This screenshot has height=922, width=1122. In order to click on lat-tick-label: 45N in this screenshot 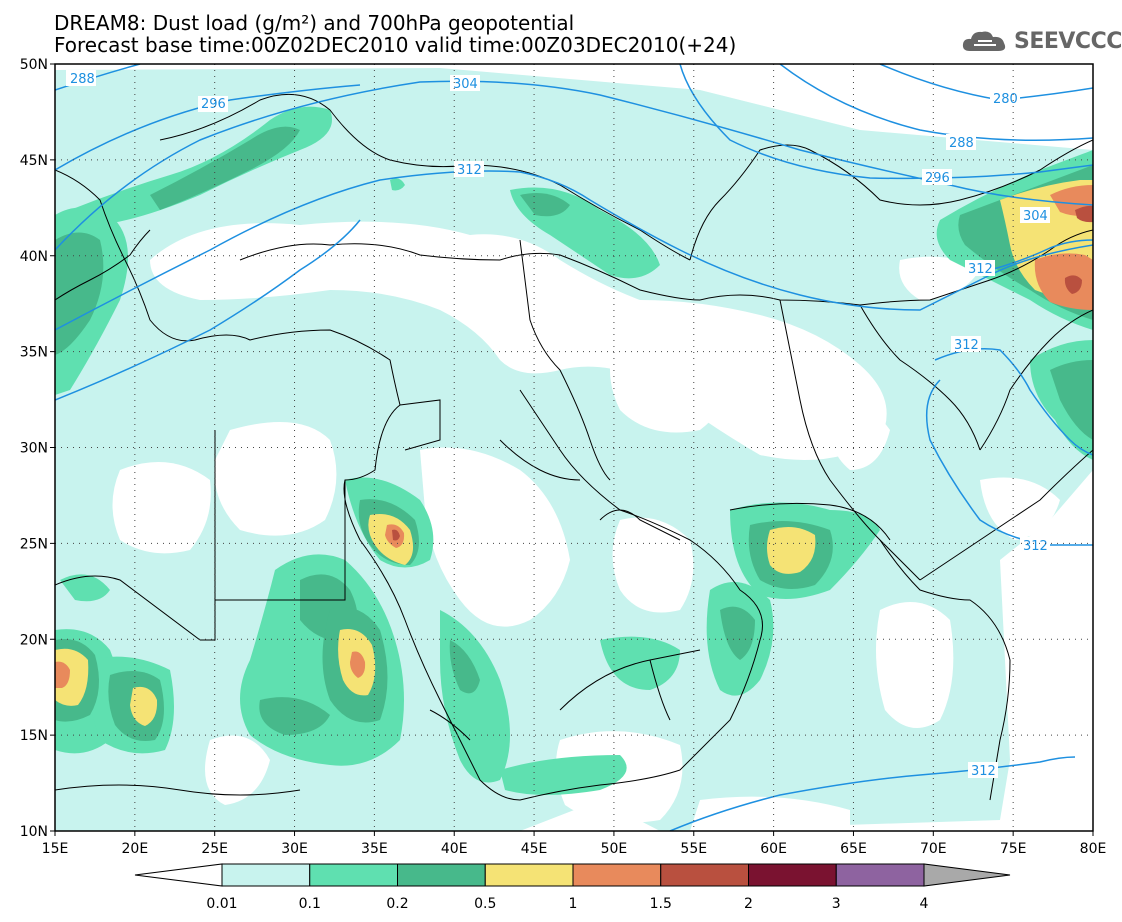, I will do `click(34, 161)`.